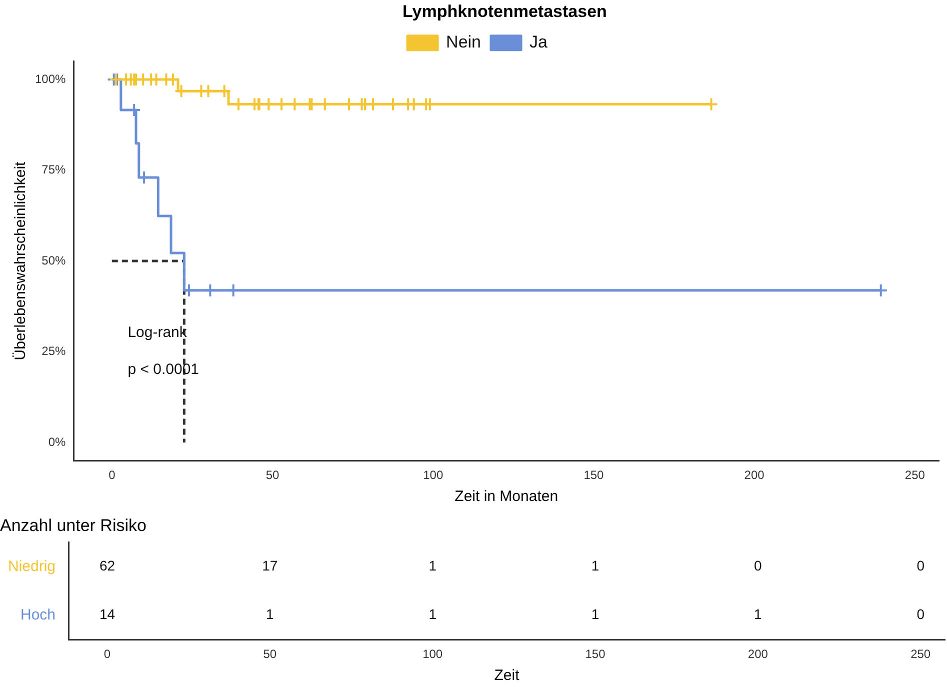 This screenshot has width=947, height=687. I want to click on data-label: 62, so click(107, 566).